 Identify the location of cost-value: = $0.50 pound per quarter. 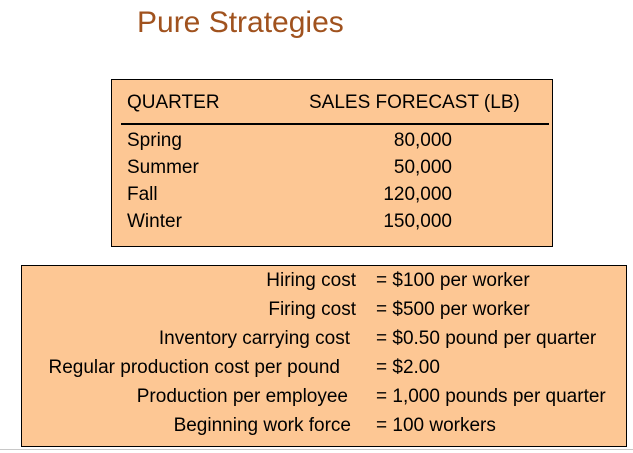
(486, 338).